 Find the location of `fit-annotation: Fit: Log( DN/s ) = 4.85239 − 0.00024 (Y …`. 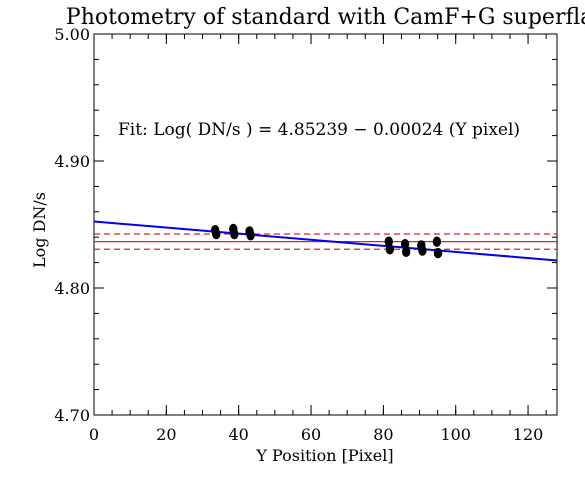

fit-annotation: Fit: Log( DN/s ) = 4.85239 − 0.00024 (Y … is located at coordinates (319, 130).